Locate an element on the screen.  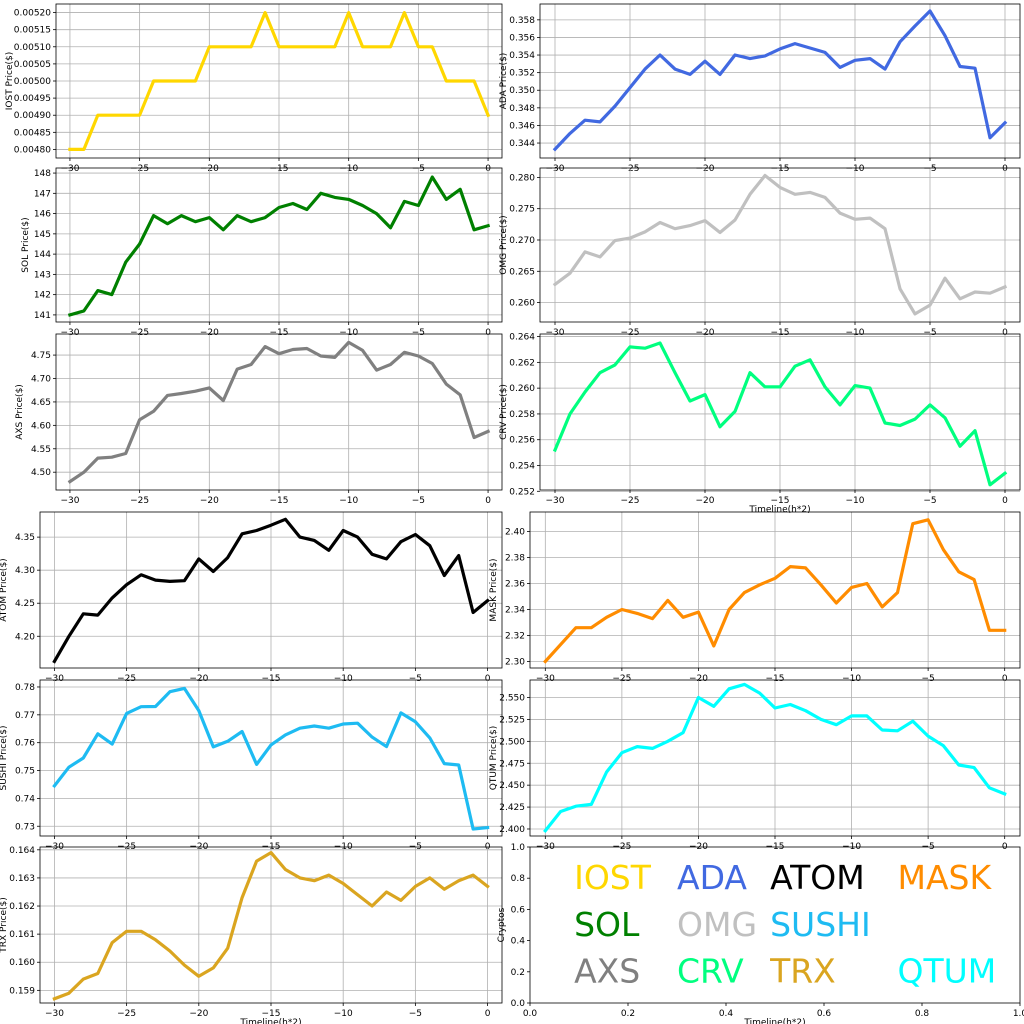
y-tick-label: 4.60 is located at coordinates (41, 426).